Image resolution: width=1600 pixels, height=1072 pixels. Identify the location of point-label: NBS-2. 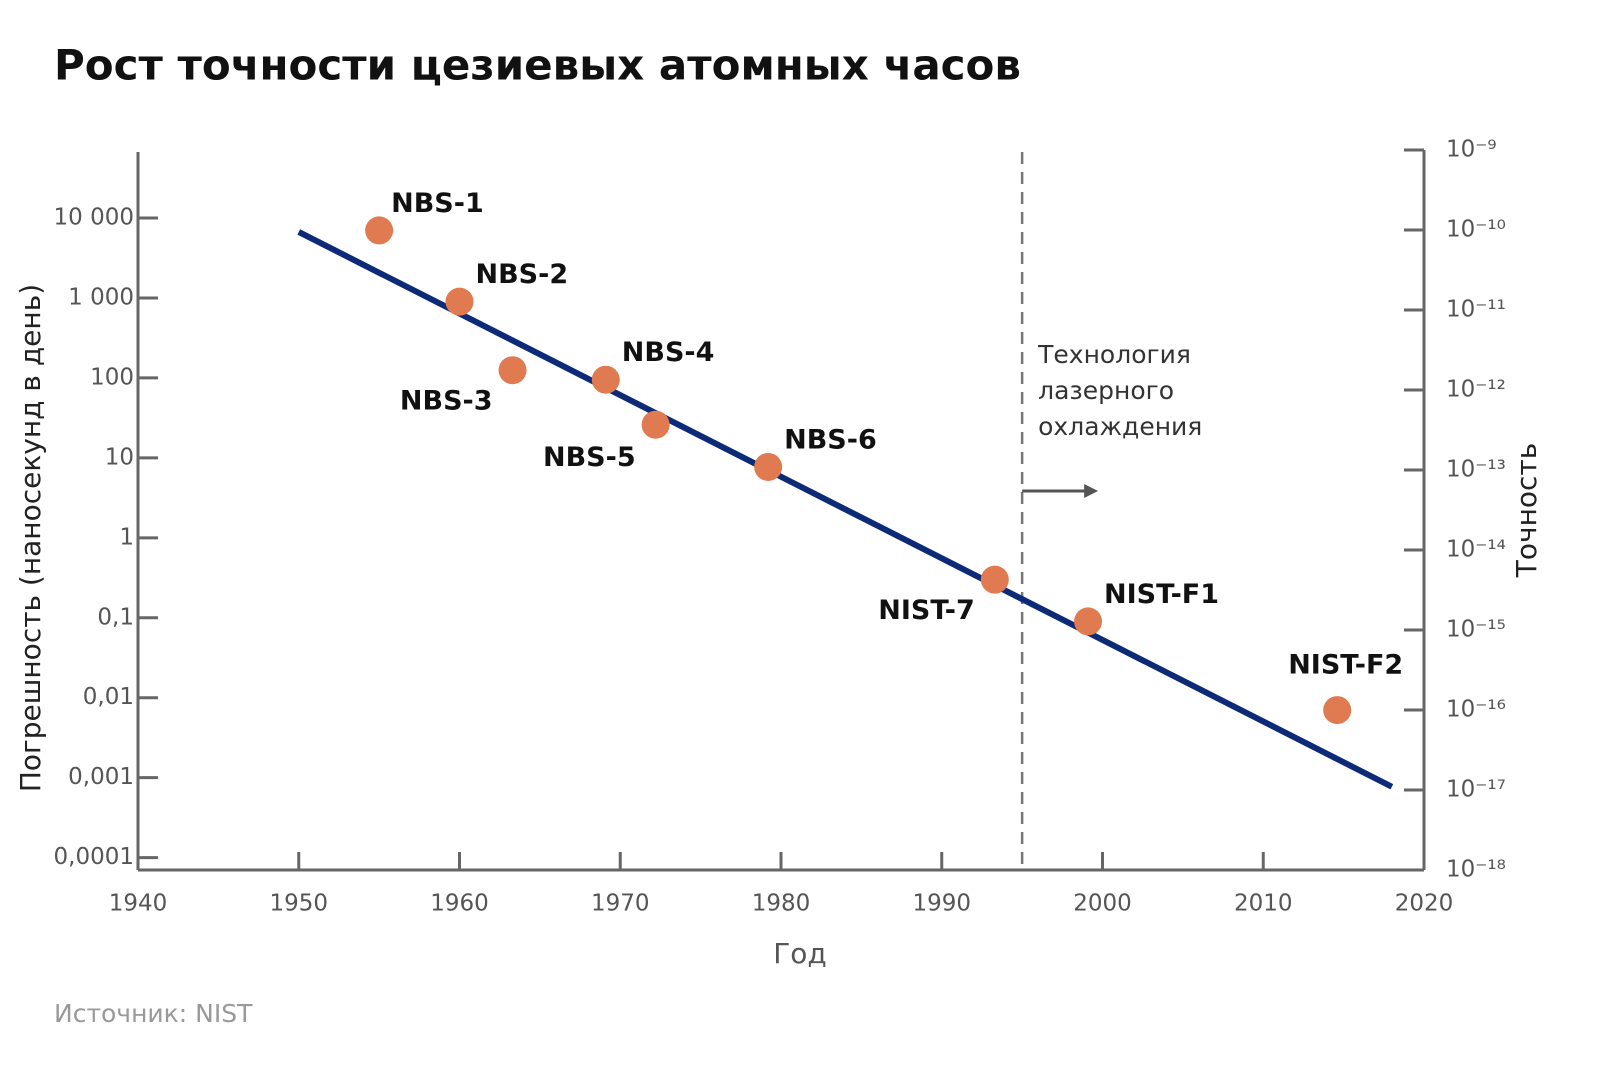
(522, 274).